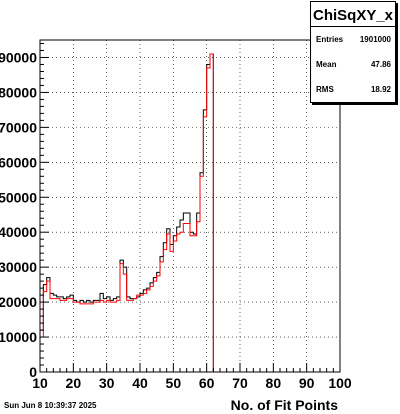 This screenshot has width=400, height=414. What do you see at coordinates (340, 383) in the screenshot?
I see `x-tick-label: 100` at bounding box center [340, 383].